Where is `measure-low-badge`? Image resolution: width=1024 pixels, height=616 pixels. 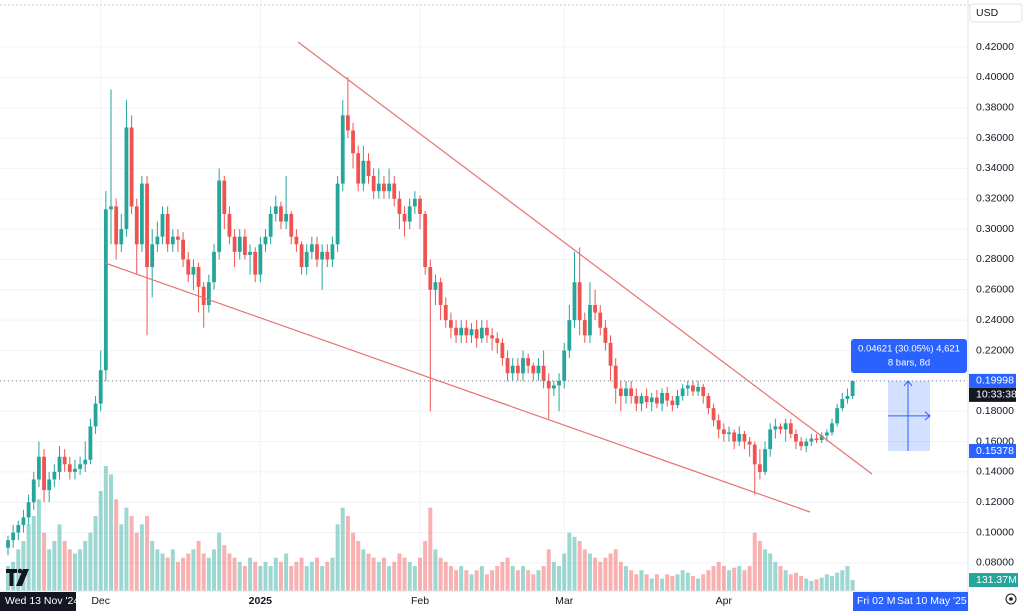 measure-low-badge is located at coordinates (992, 450).